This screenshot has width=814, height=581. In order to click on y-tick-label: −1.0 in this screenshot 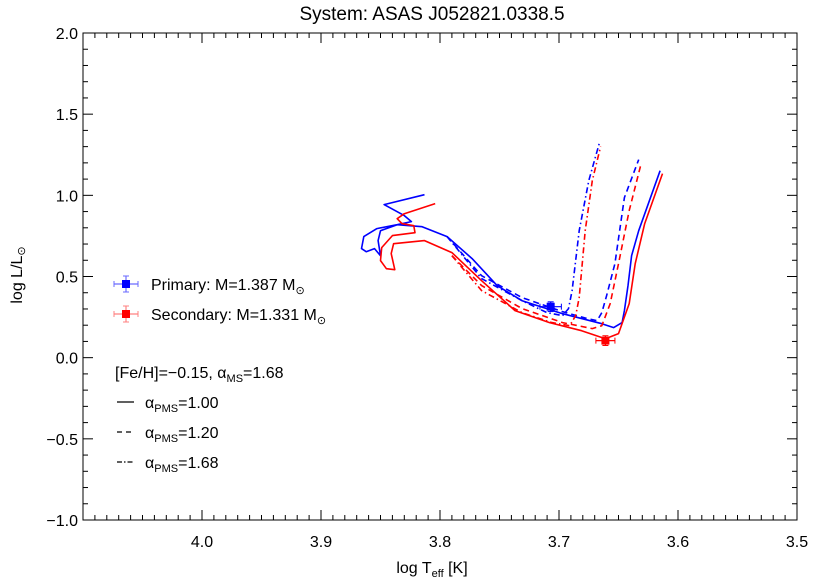, I will do `click(62, 521)`.